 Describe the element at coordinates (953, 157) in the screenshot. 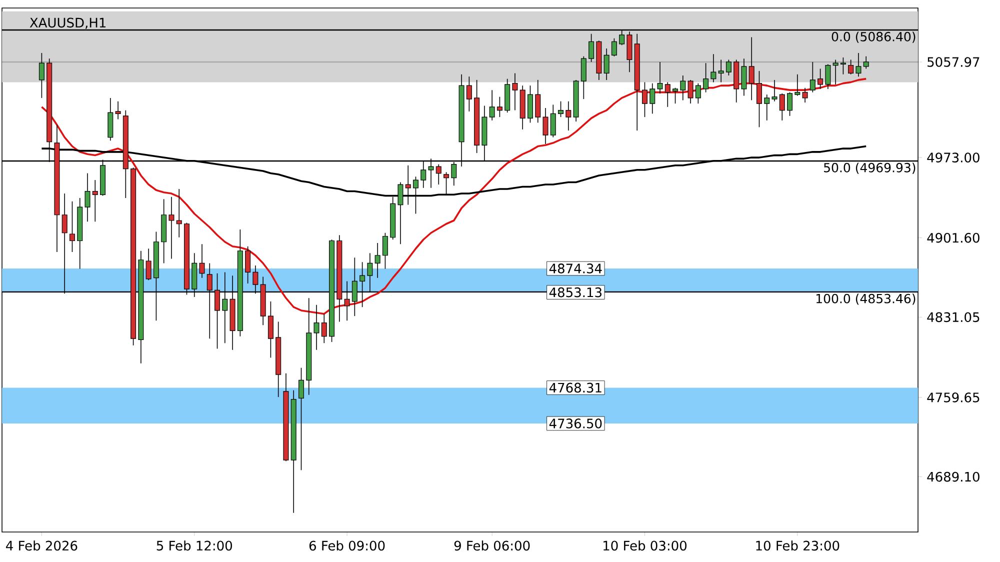

I see `y-tick-label: 4973.00` at that location.